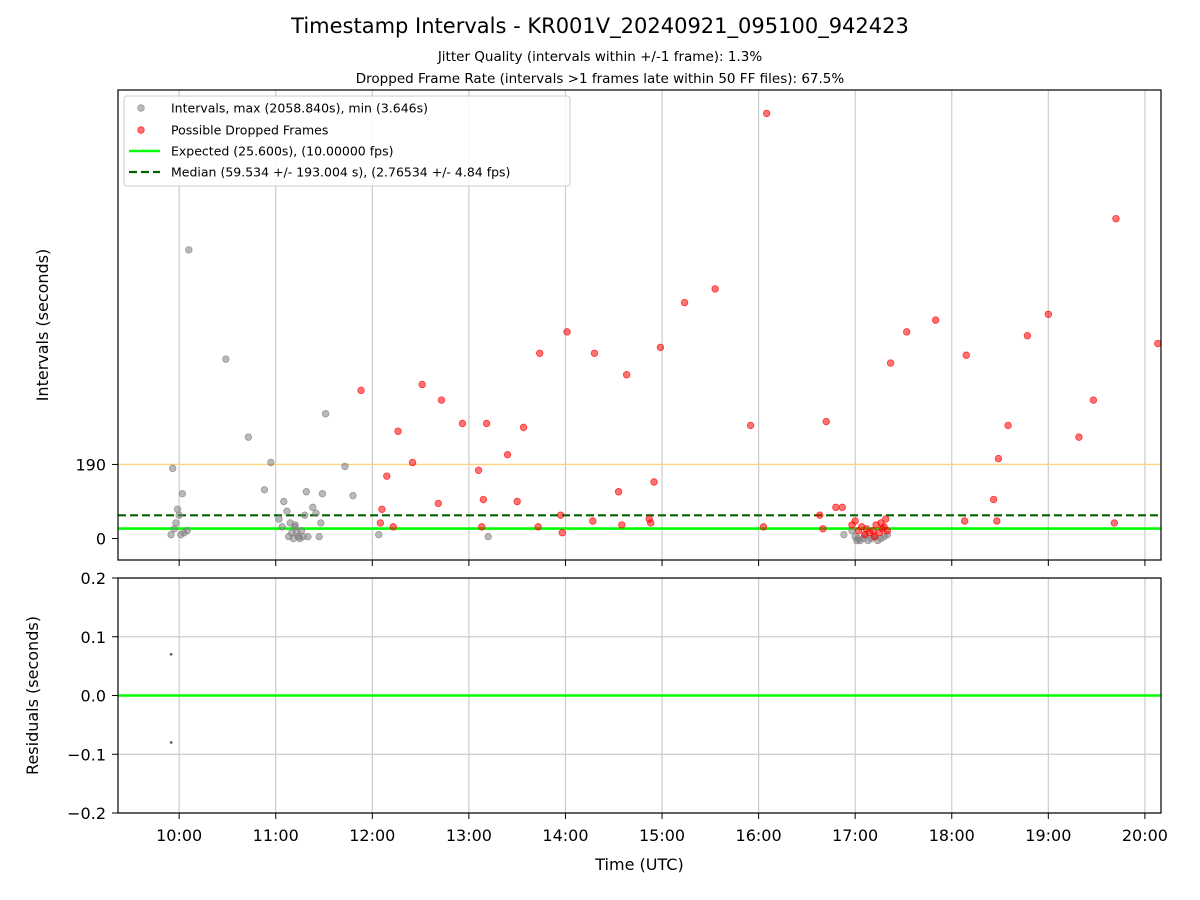 Image resolution: width=1200 pixels, height=900 pixels. I want to click on x-axis-label: Time (UTC), so click(638, 864).